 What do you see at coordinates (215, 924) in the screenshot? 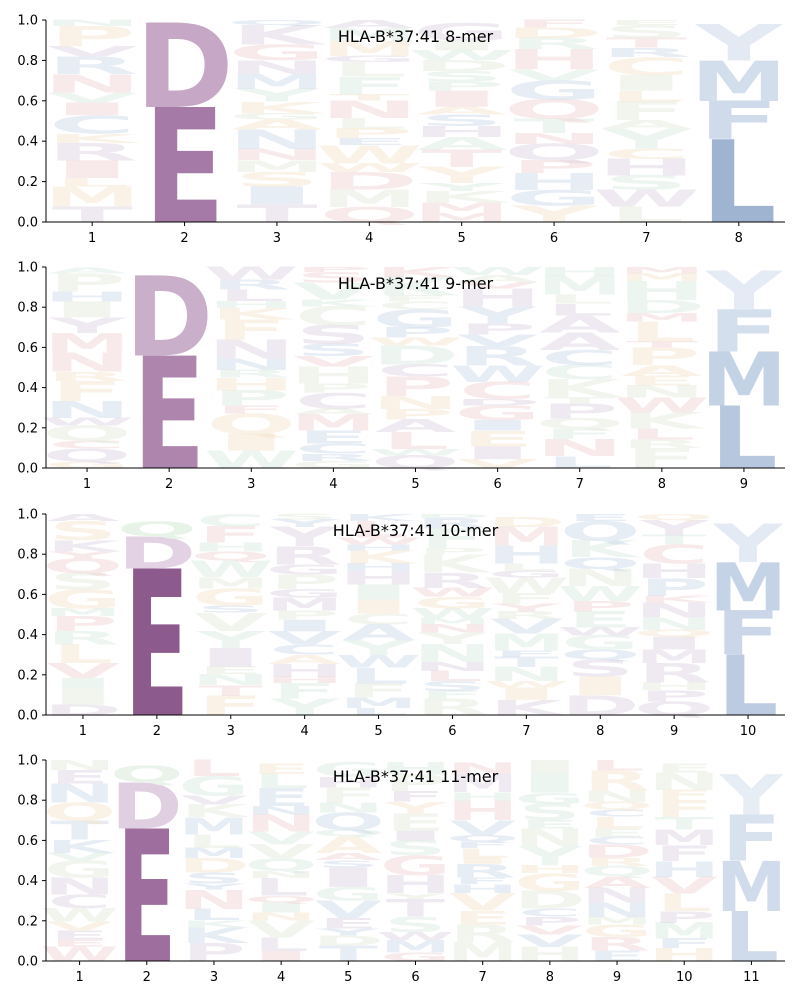
I see `background-letter-p3: K` at bounding box center [215, 924].